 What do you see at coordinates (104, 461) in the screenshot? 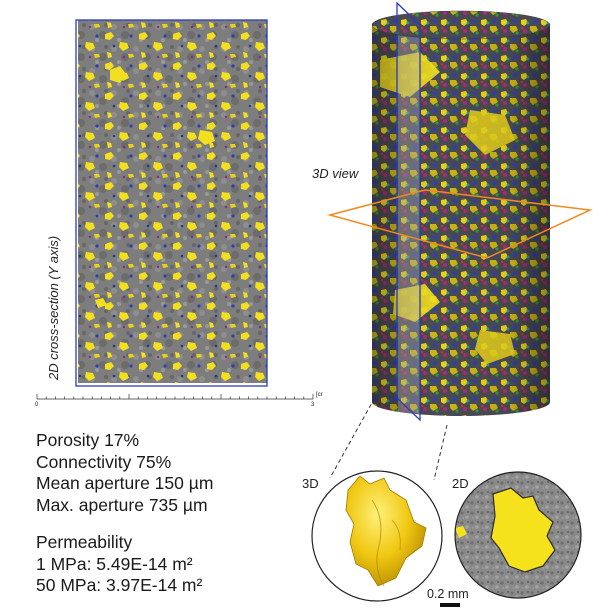
I see `connectivity-stat: Connectivity 75%` at bounding box center [104, 461].